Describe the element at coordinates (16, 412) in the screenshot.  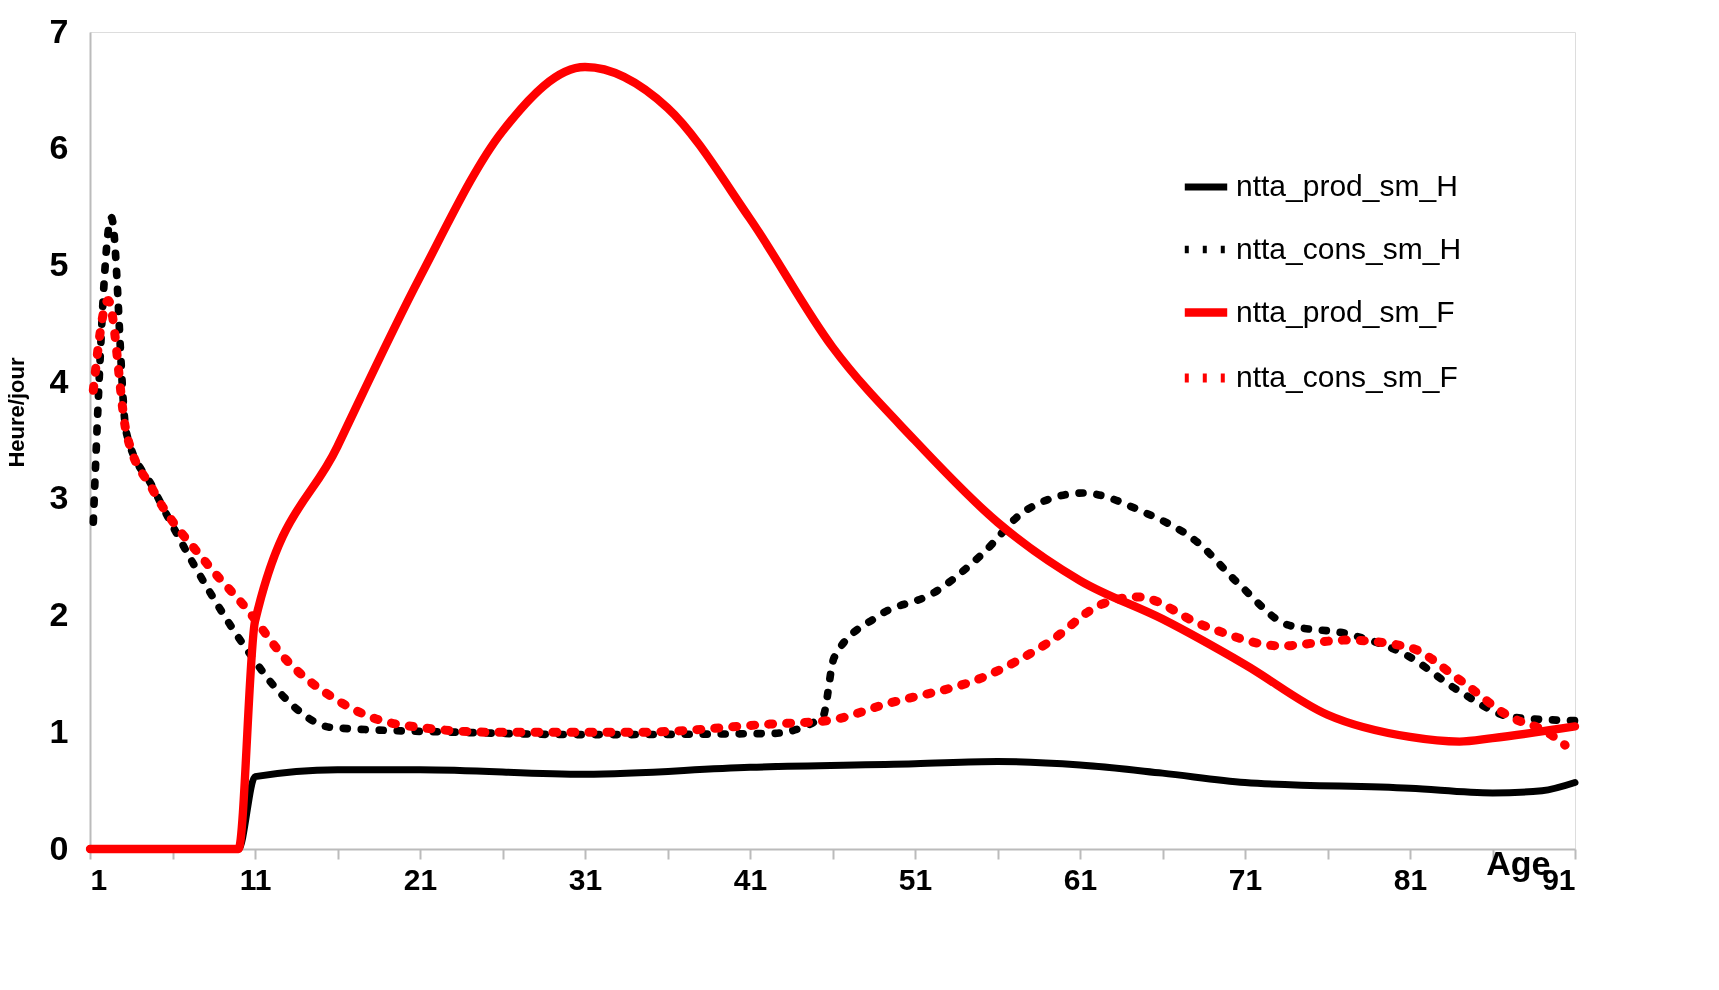
I see `y-axis-title: Heure/jour` at that location.